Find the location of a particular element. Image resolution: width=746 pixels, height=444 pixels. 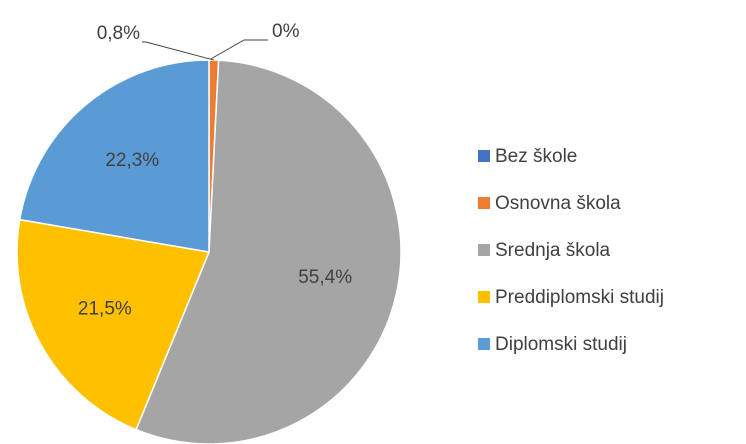

legend-label: Diplomski studij is located at coordinates (561, 344).